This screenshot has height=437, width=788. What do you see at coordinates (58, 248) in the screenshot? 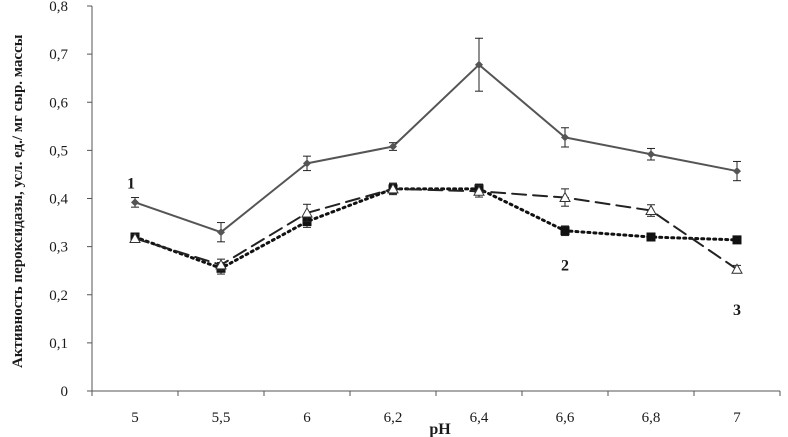
I see `y-tick-label: 0,3` at bounding box center [58, 248].